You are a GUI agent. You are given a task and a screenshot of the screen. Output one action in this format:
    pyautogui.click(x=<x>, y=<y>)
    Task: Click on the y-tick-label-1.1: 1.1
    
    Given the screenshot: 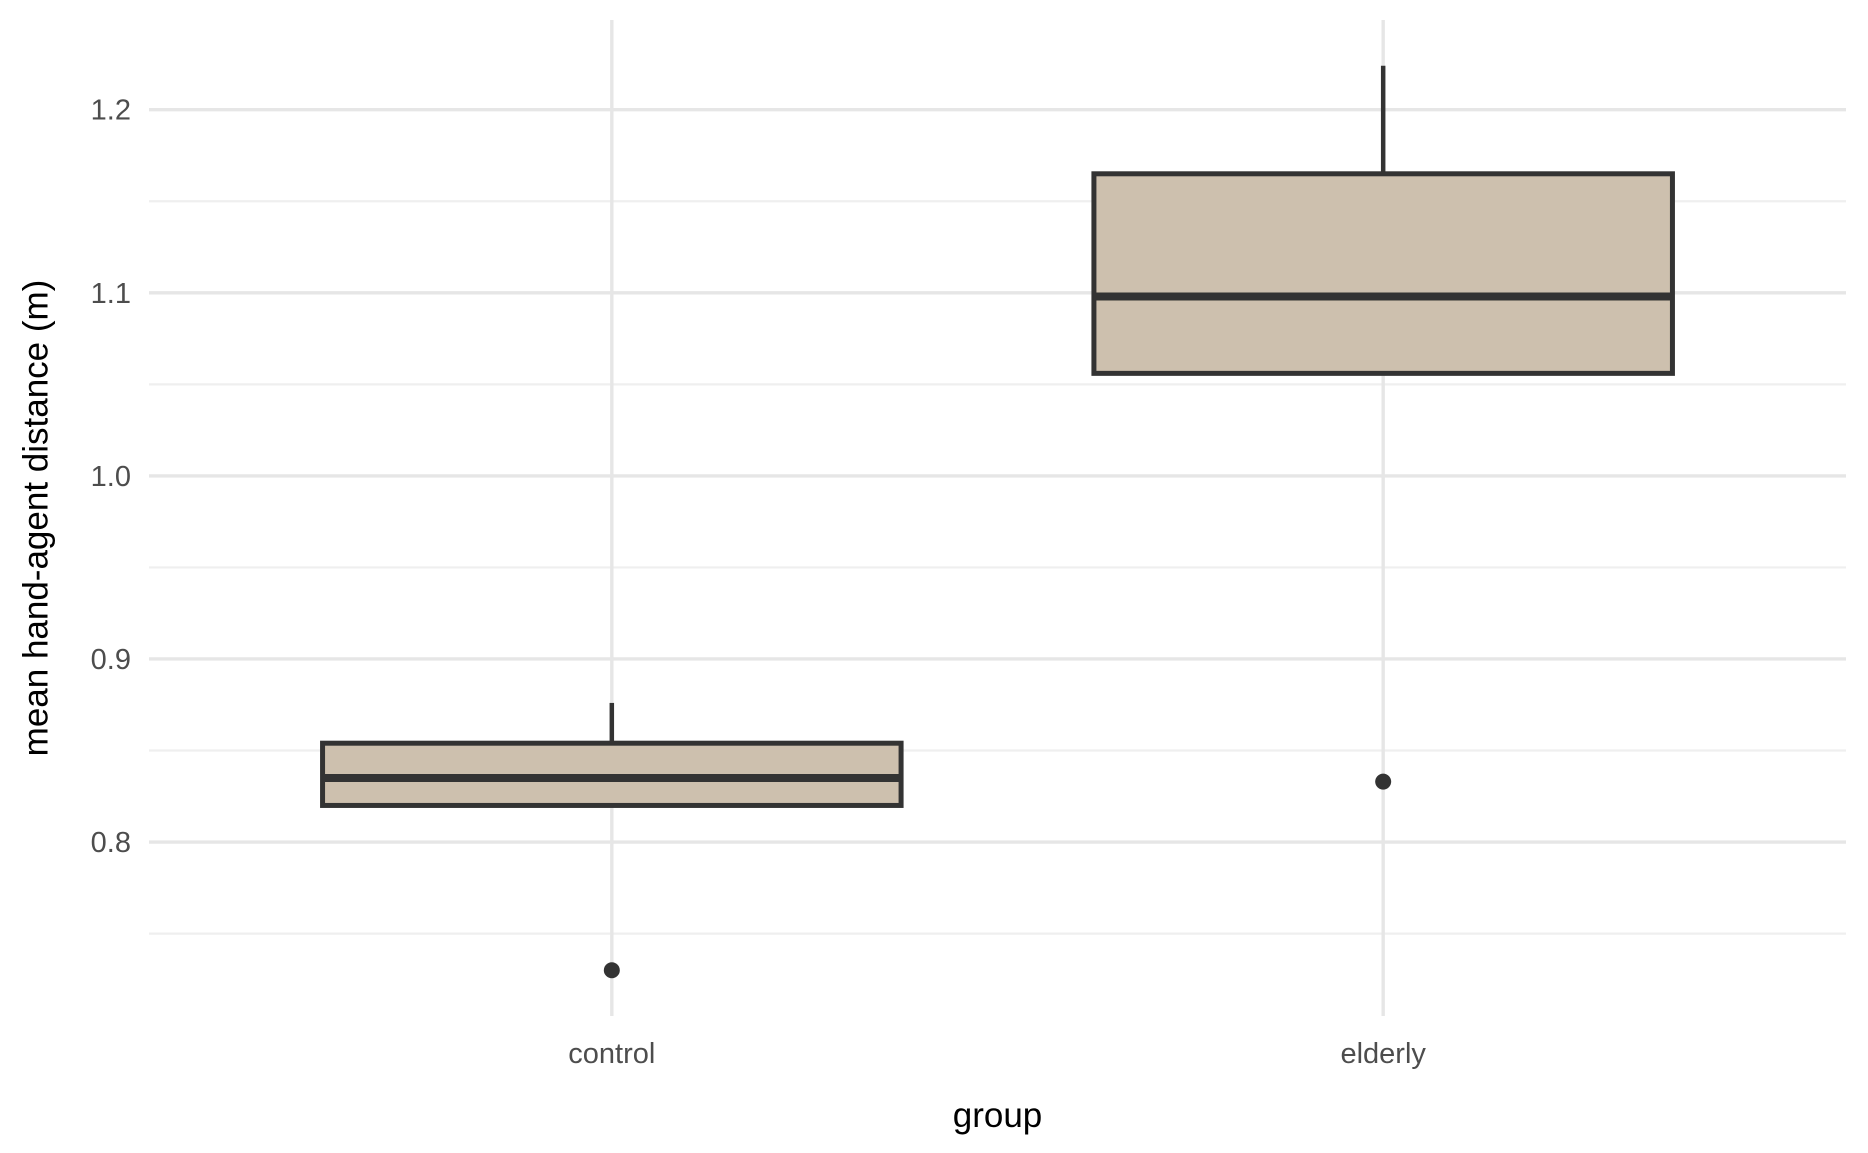 What is the action you would take?
    pyautogui.click(x=111, y=294)
    